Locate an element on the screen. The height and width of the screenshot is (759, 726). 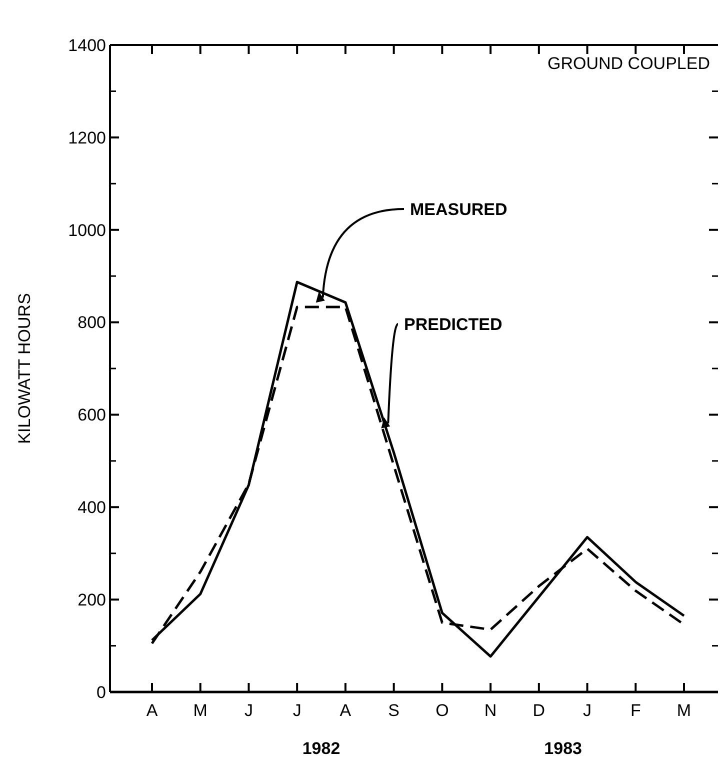
y-tick-label: 0 is located at coordinates (101, 692).